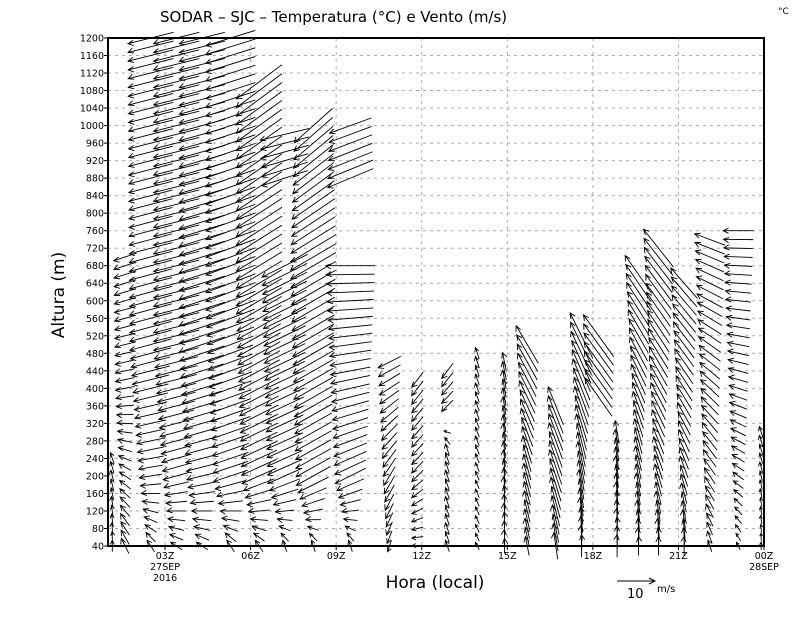 The height and width of the screenshot is (618, 800). What do you see at coordinates (95, 266) in the screenshot?
I see `y-tick-label: 680` at bounding box center [95, 266].